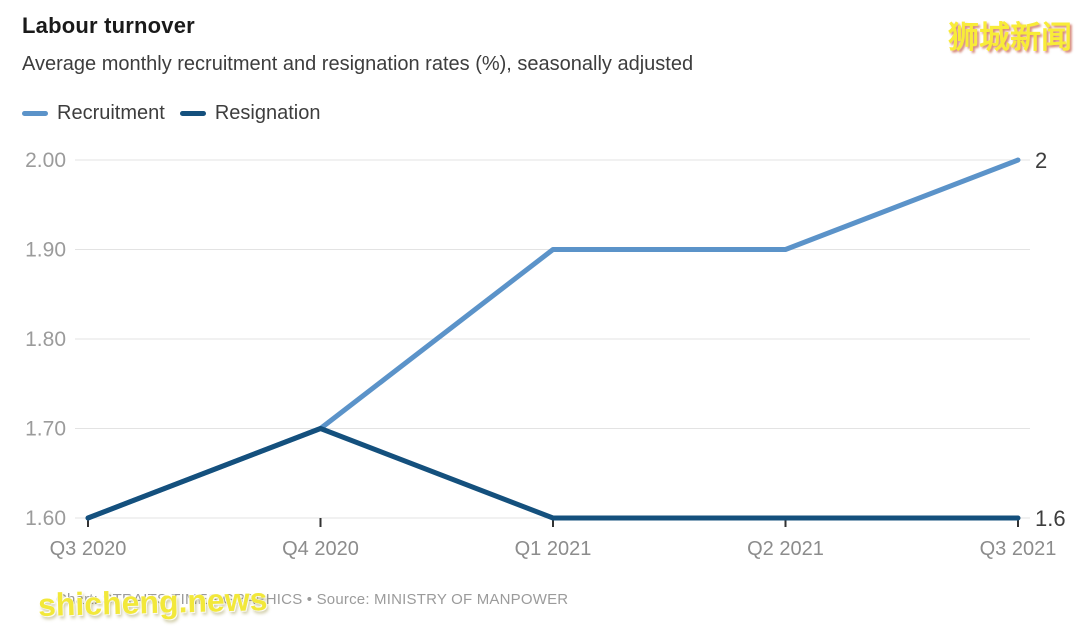 The width and height of the screenshot is (1080, 626). I want to click on resignation-line, so click(553, 473).